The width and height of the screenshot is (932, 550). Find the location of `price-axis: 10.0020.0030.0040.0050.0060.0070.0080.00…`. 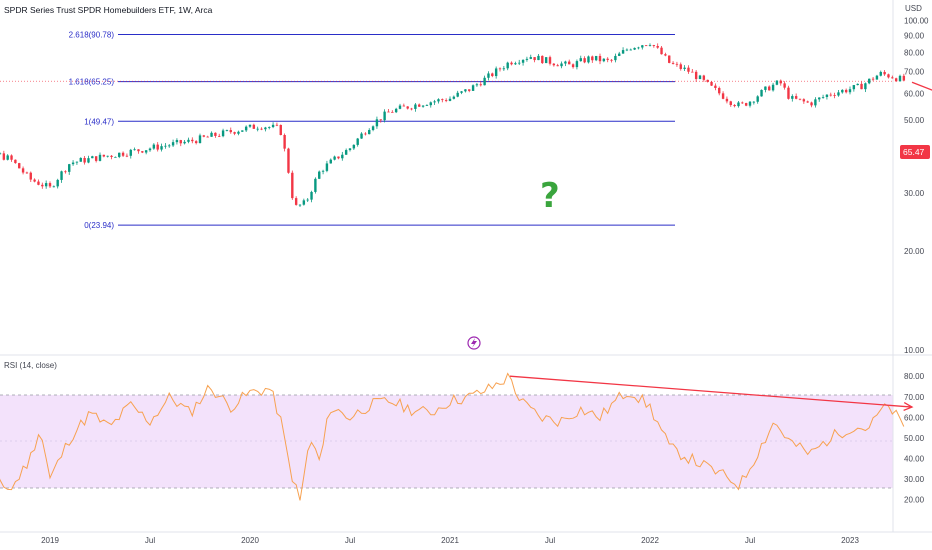

price-axis: 10.0020.0030.0040.0050.0060.0070.0080.00… is located at coordinates (916, 186).